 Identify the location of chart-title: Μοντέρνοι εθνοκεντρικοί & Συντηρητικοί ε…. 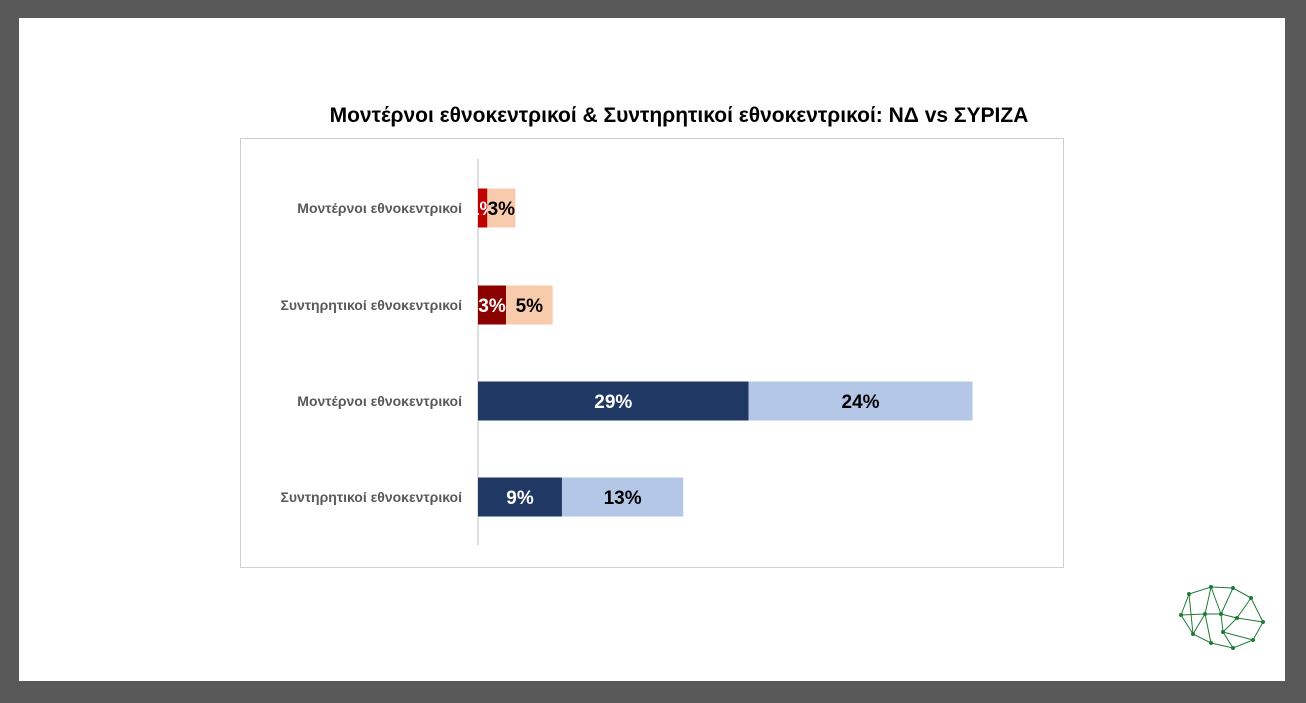
(679, 115).